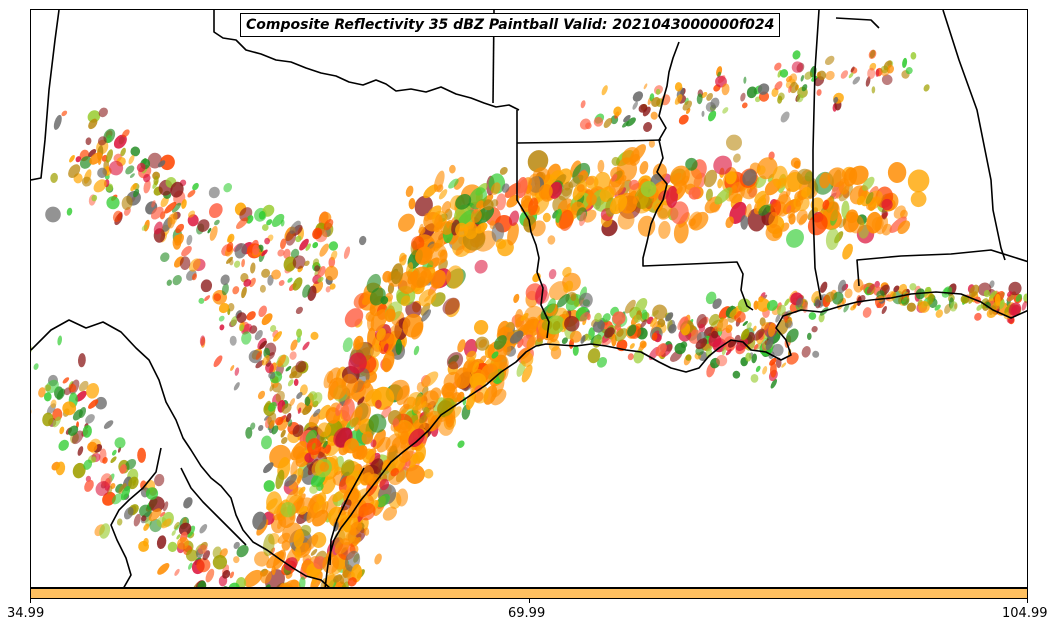 The width and height of the screenshot is (1062, 633). What do you see at coordinates (533, 224) in the screenshot?
I see `texas-louisiana-border` at bounding box center [533, 224].